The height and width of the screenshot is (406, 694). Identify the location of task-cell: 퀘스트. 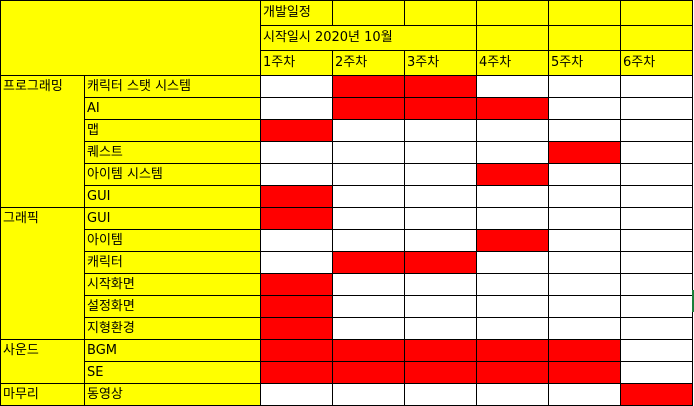
(172, 152).